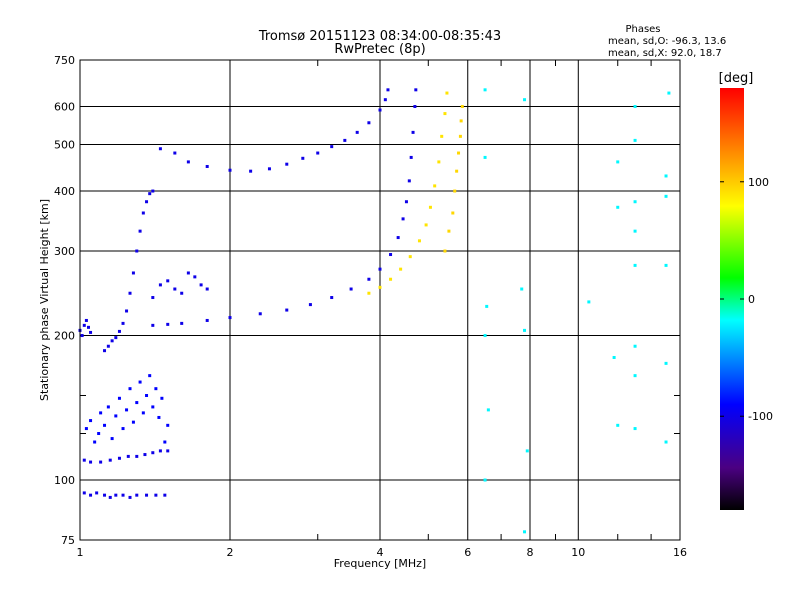 The width and height of the screenshot is (800, 600). Describe the element at coordinates (760, 416) in the screenshot. I see `colorbar-tick-label: -100` at that location.